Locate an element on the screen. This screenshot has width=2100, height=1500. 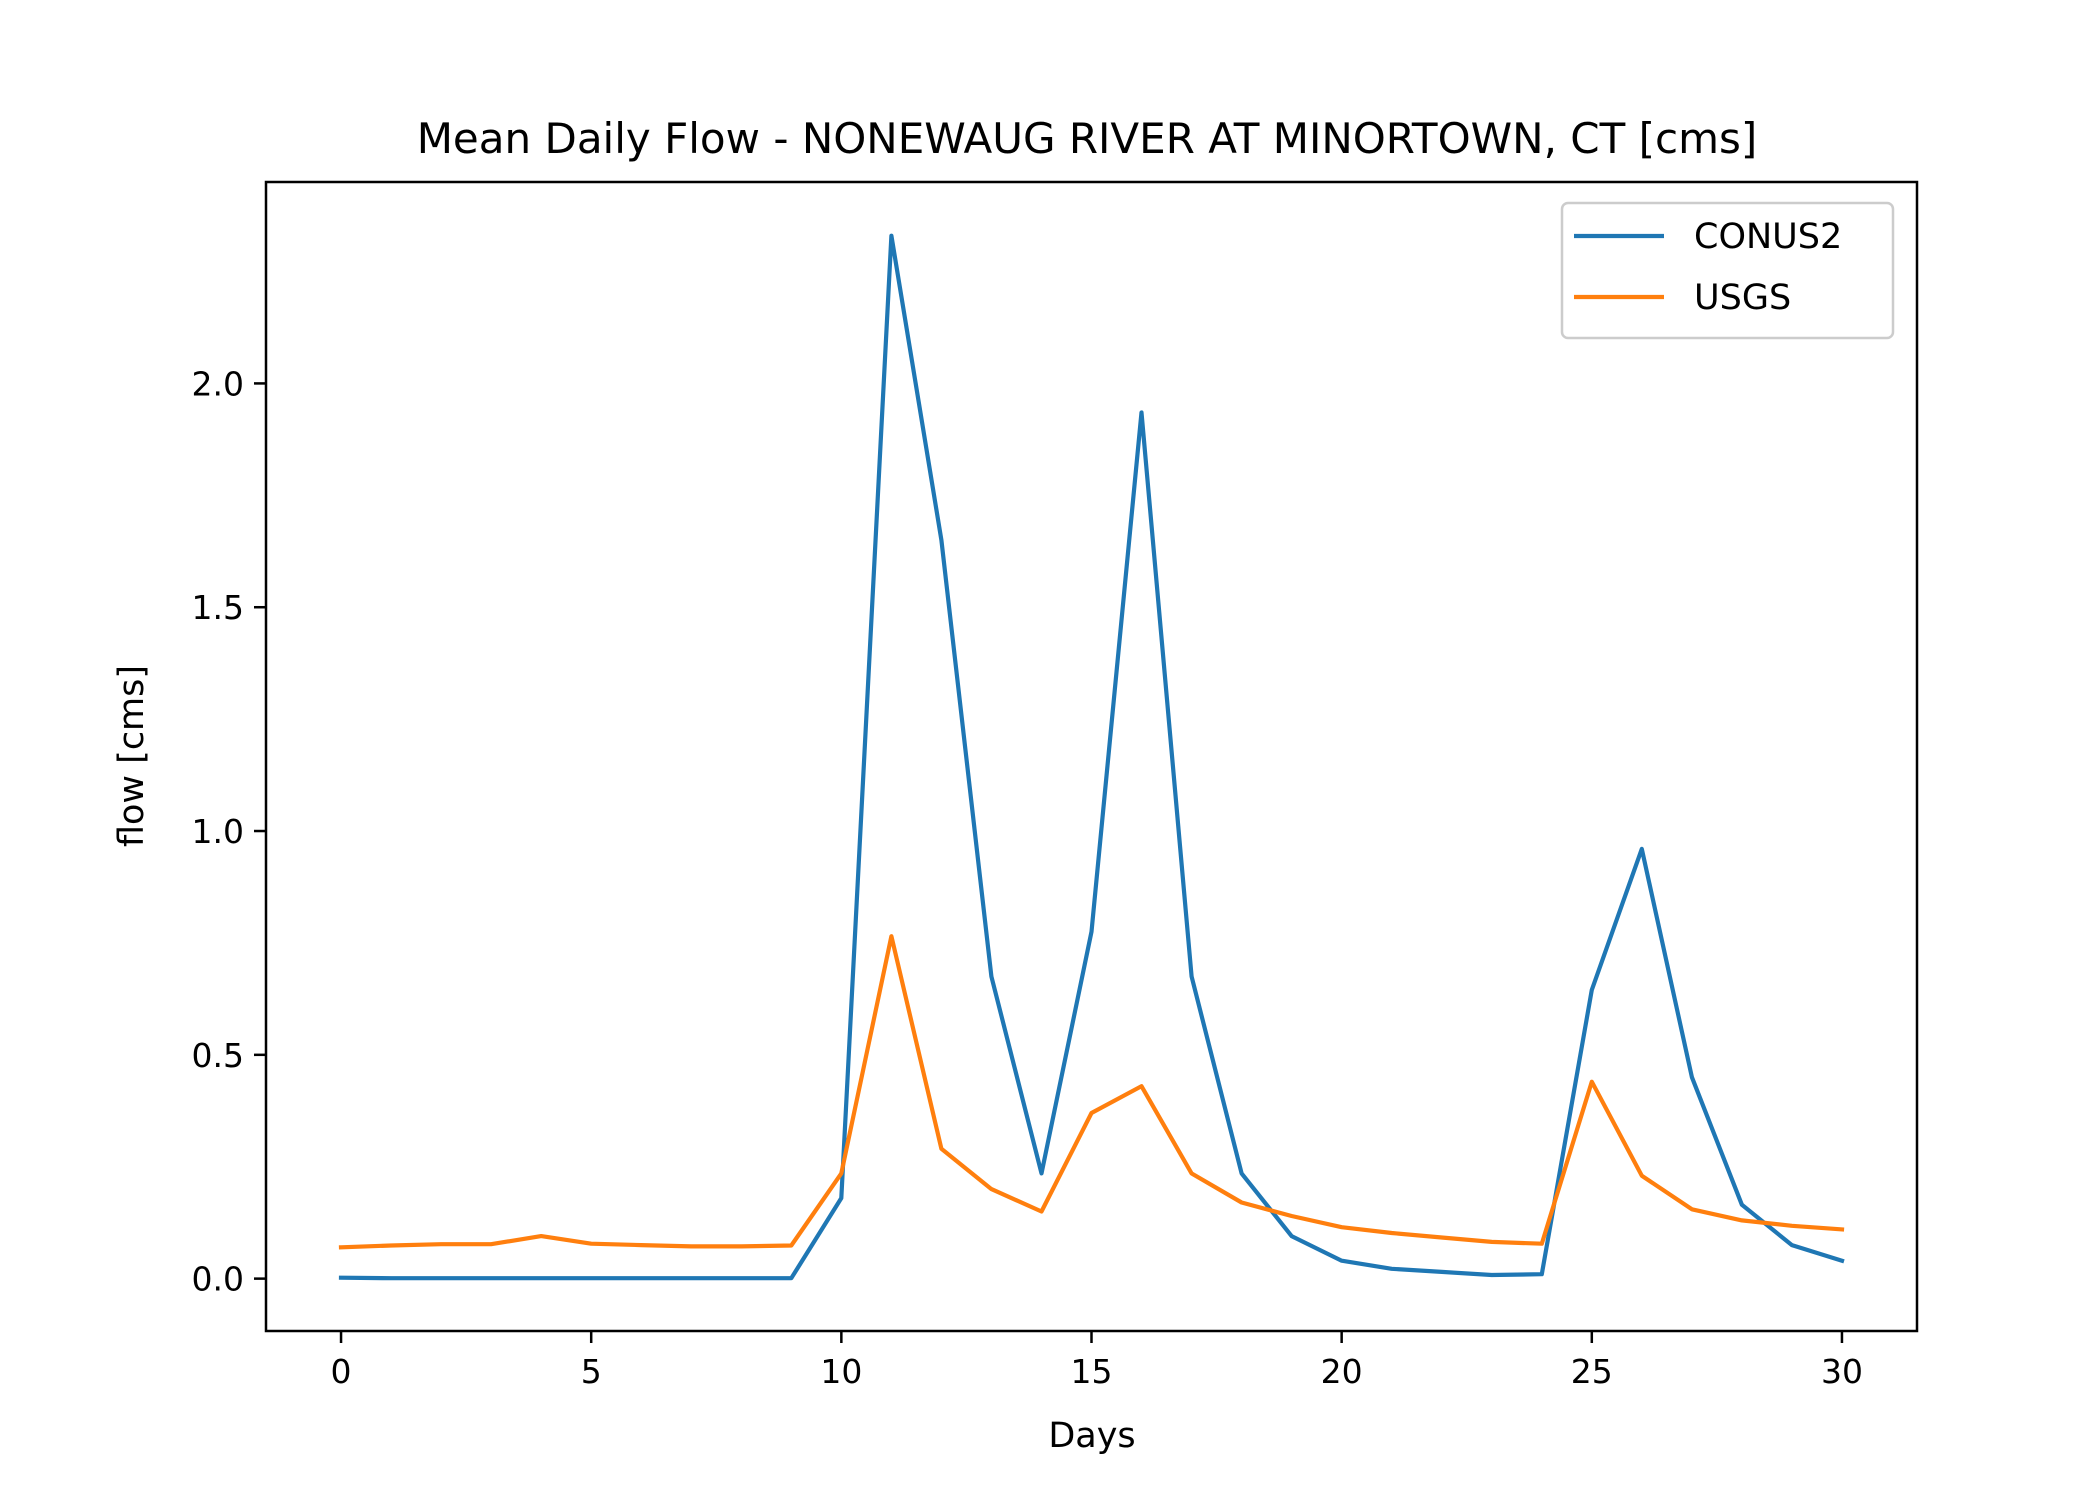
x-tick-label: 10 is located at coordinates (841, 1371).